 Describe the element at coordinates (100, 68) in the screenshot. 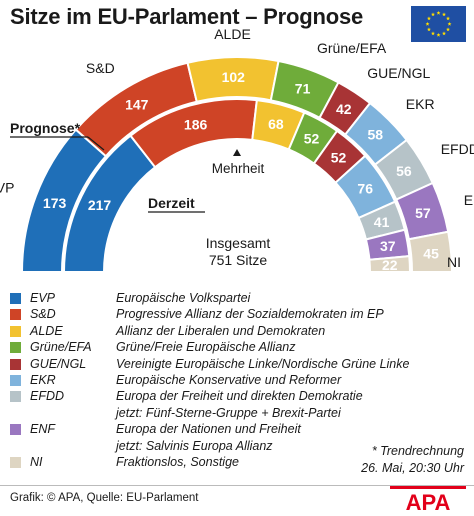

I see `party-name-s-d: S&D` at that location.